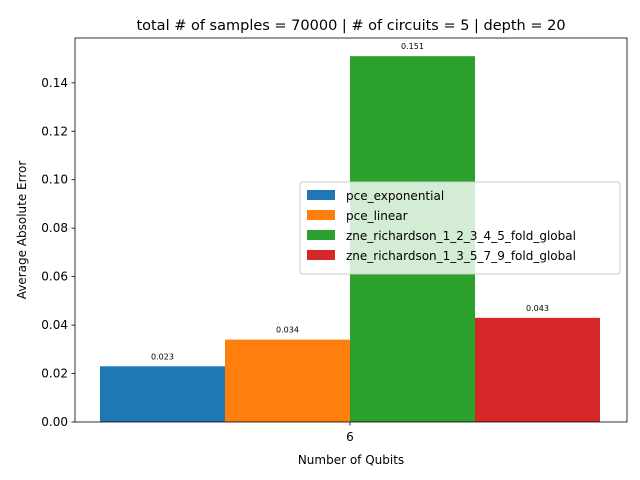 The height and width of the screenshot is (480, 640). I want to click on y-tick-label: 0.12, so click(54, 131).